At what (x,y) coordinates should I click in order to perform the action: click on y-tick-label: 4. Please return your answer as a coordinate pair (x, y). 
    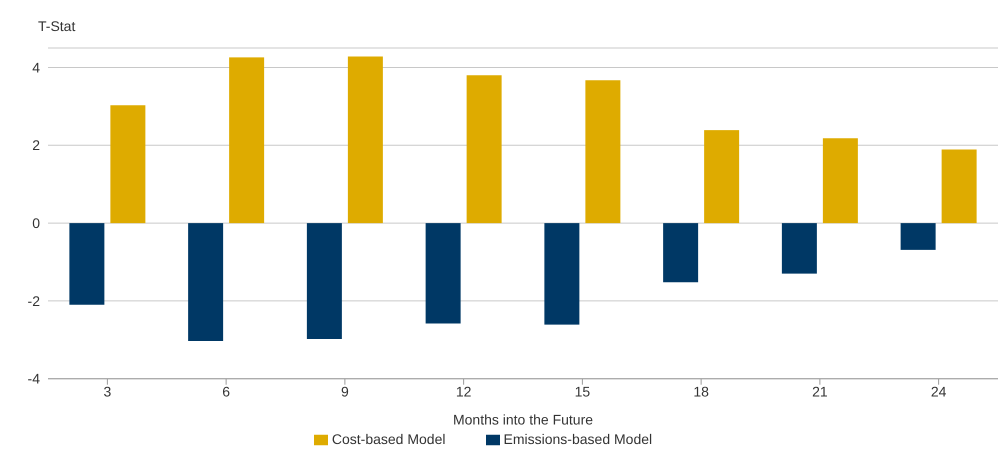
    Looking at the image, I should click on (36, 67).